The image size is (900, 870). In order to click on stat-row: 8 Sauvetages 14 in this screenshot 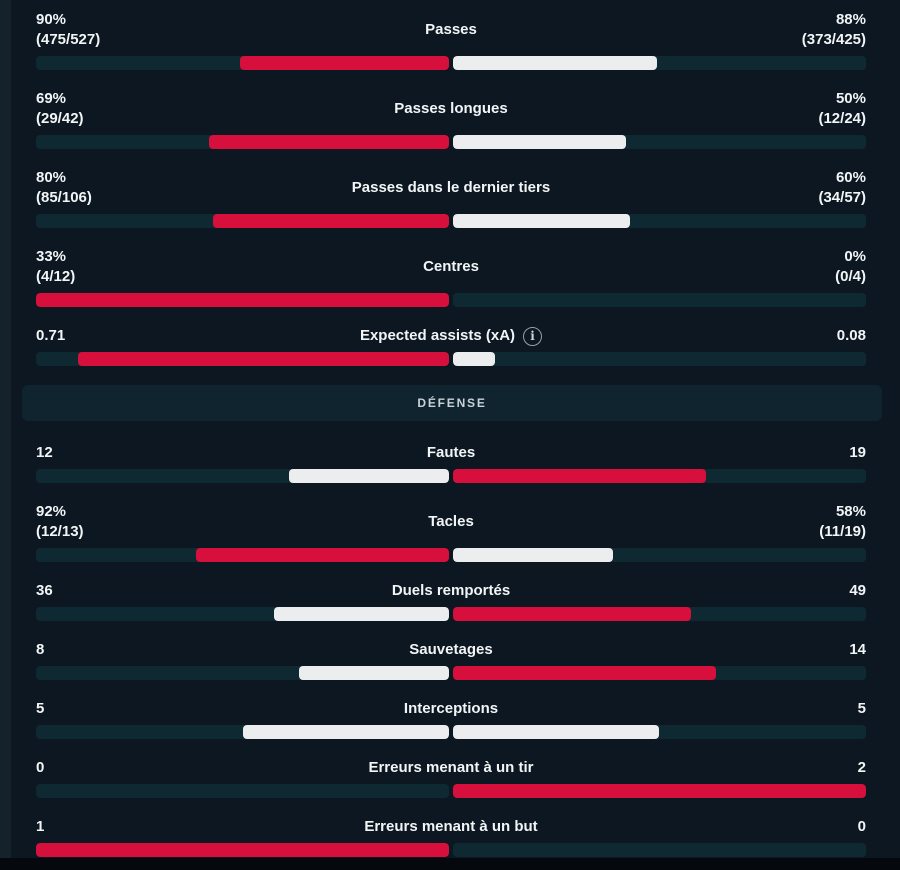, I will do `click(451, 660)`.